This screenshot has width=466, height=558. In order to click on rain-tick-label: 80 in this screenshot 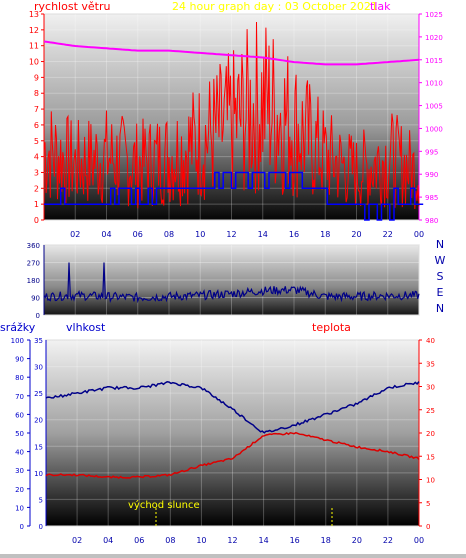, I will do `click(19, 378)`.